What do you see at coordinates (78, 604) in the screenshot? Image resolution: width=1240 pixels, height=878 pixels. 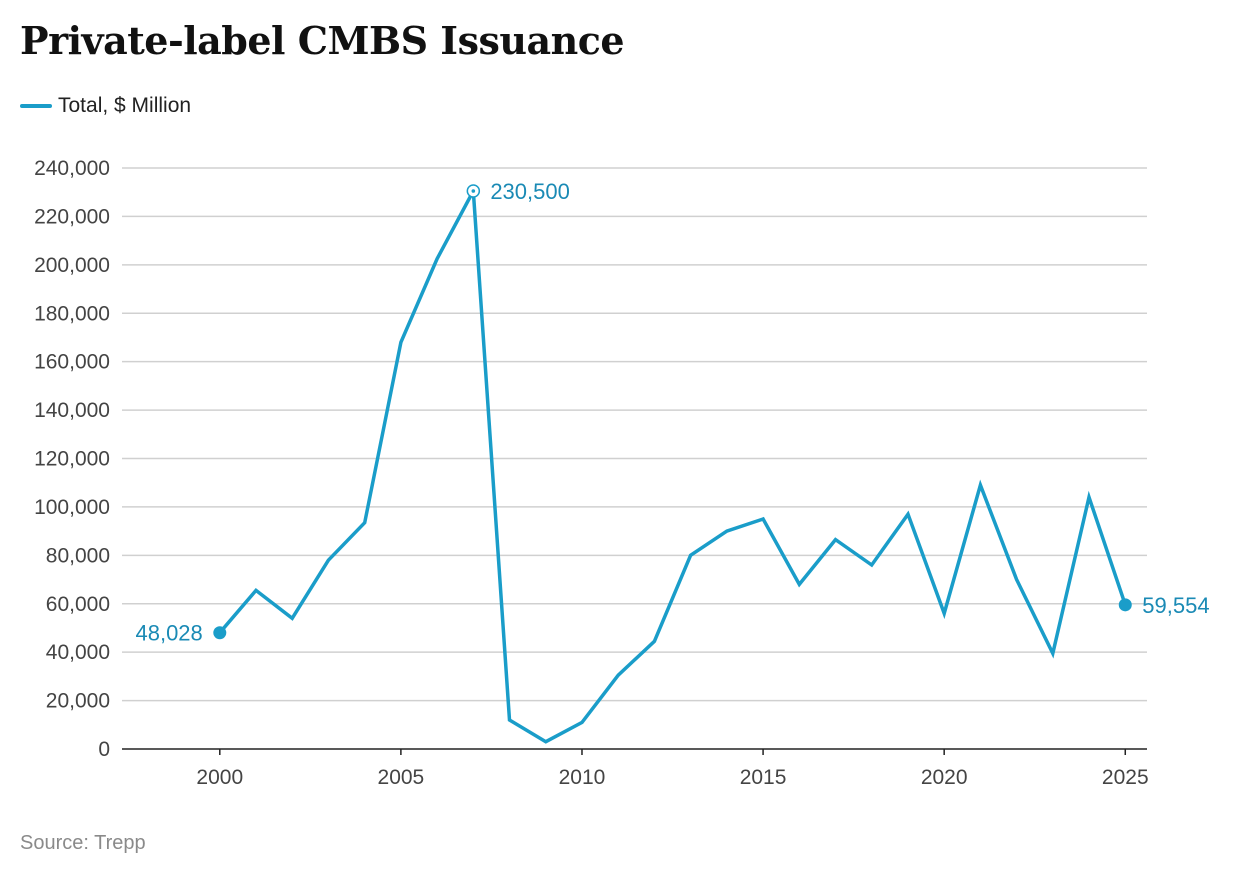 I see `y-tick-label: 60,000` at bounding box center [78, 604].